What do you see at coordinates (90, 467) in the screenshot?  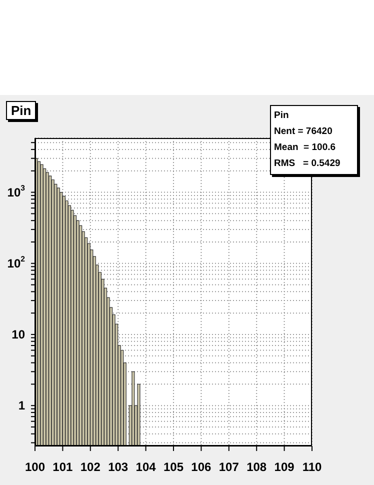 I see `x-tick-label: 102` at bounding box center [90, 467].